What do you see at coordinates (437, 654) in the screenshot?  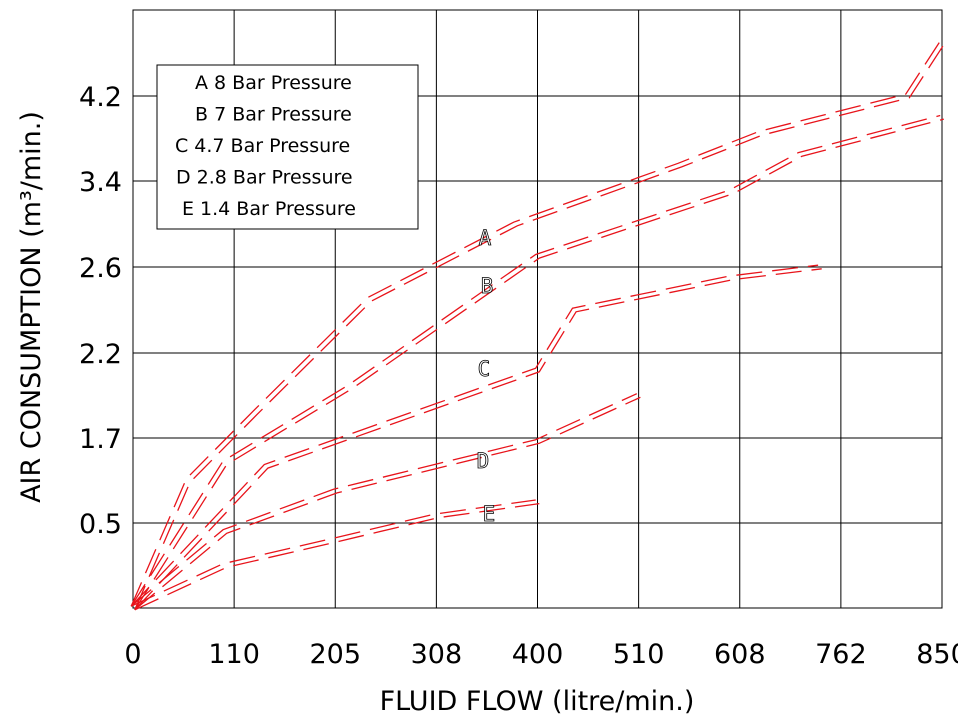 I see `x-tick-label: 308` at bounding box center [437, 654].